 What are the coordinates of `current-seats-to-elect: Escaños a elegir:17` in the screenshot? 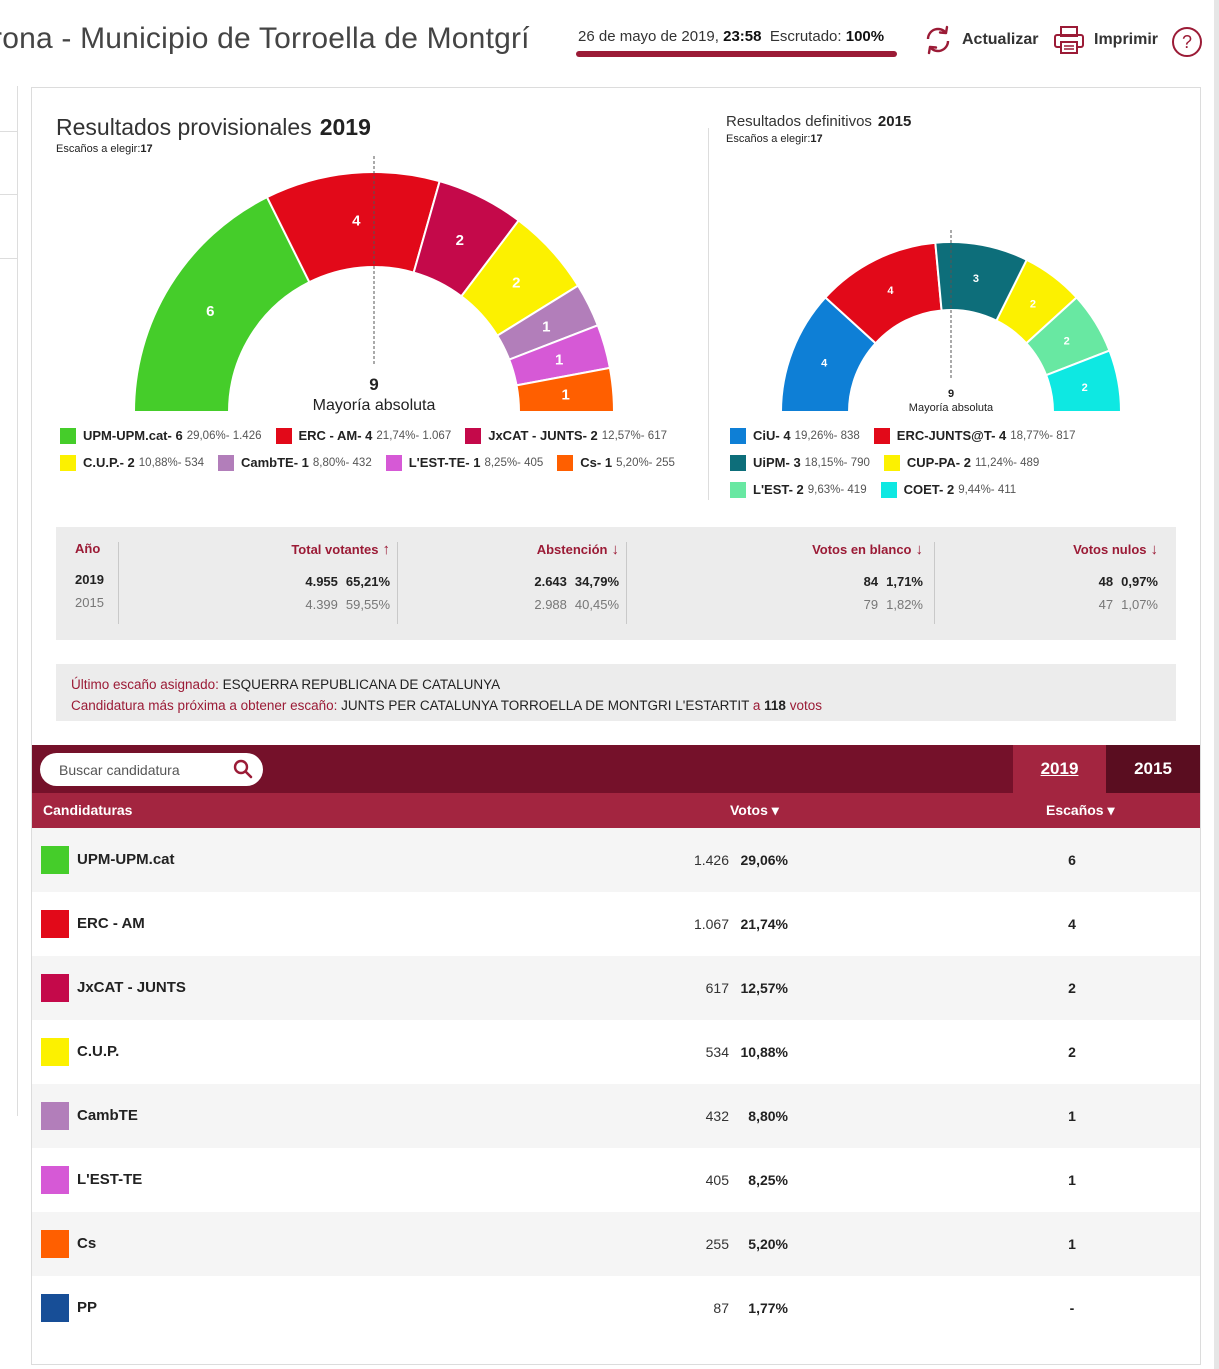 It's located at (104, 149).